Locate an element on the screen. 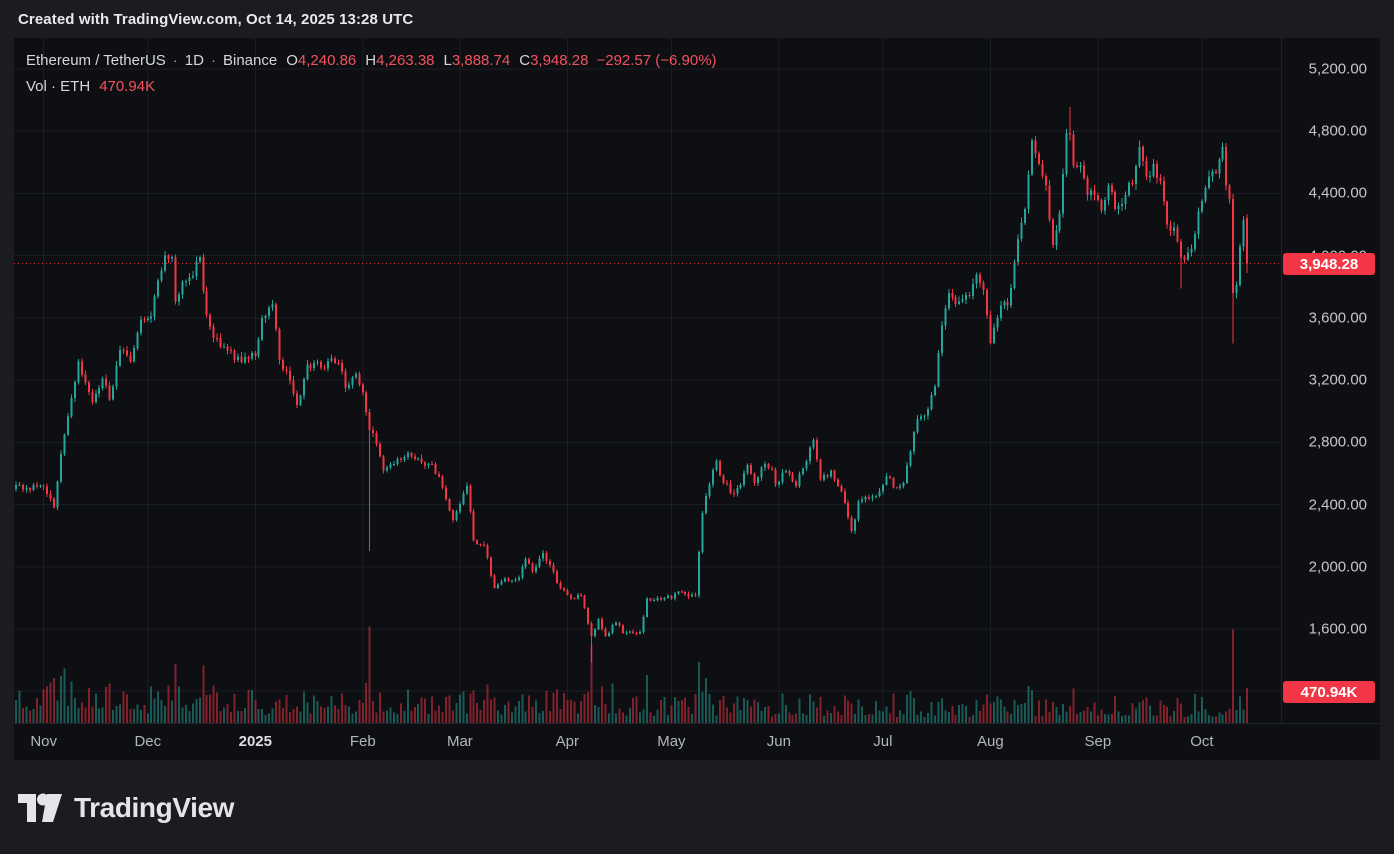 The image size is (1394, 854). time-tick-month: Mar is located at coordinates (459, 741).